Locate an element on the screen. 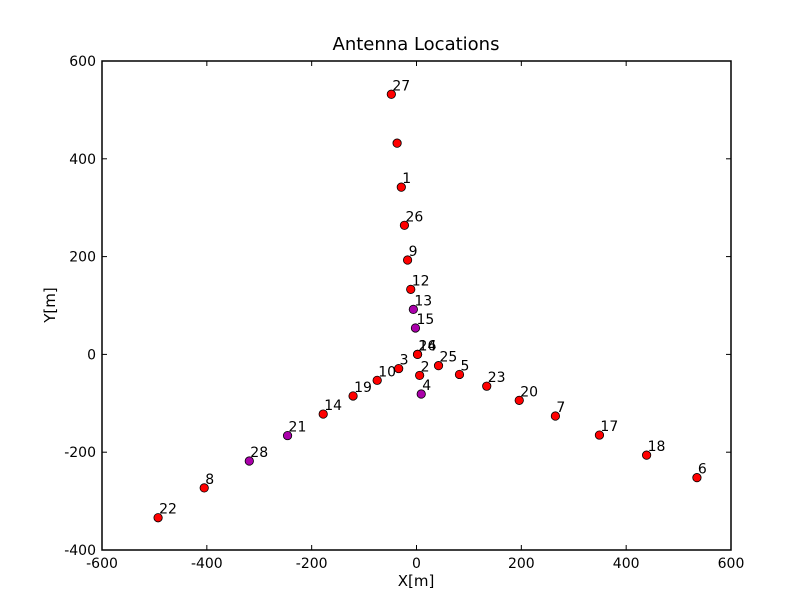 The width and height of the screenshot is (812, 616). point-label: 6 is located at coordinates (702, 470).